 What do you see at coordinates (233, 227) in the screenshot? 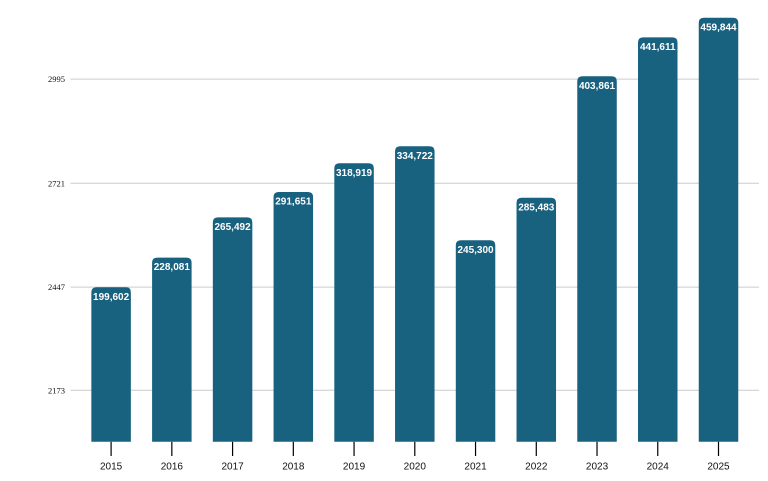
I see `svg-text: 265,492` at bounding box center [233, 227].